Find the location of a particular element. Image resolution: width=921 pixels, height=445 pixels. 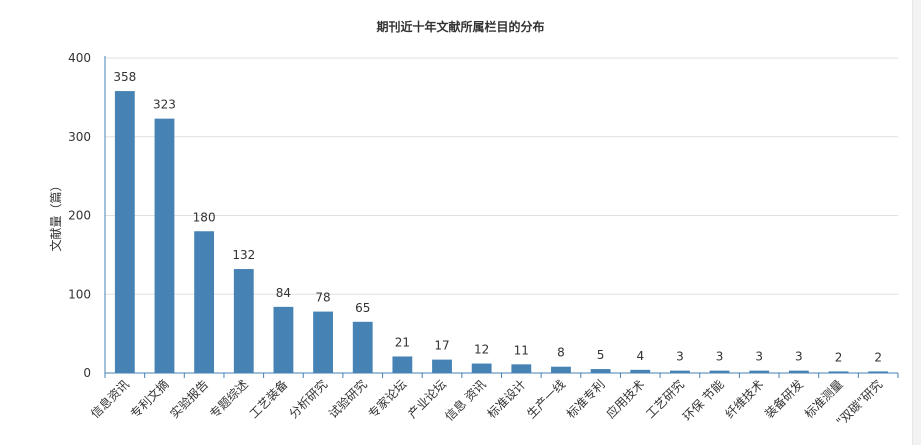

data-label: 4 is located at coordinates (640, 356).